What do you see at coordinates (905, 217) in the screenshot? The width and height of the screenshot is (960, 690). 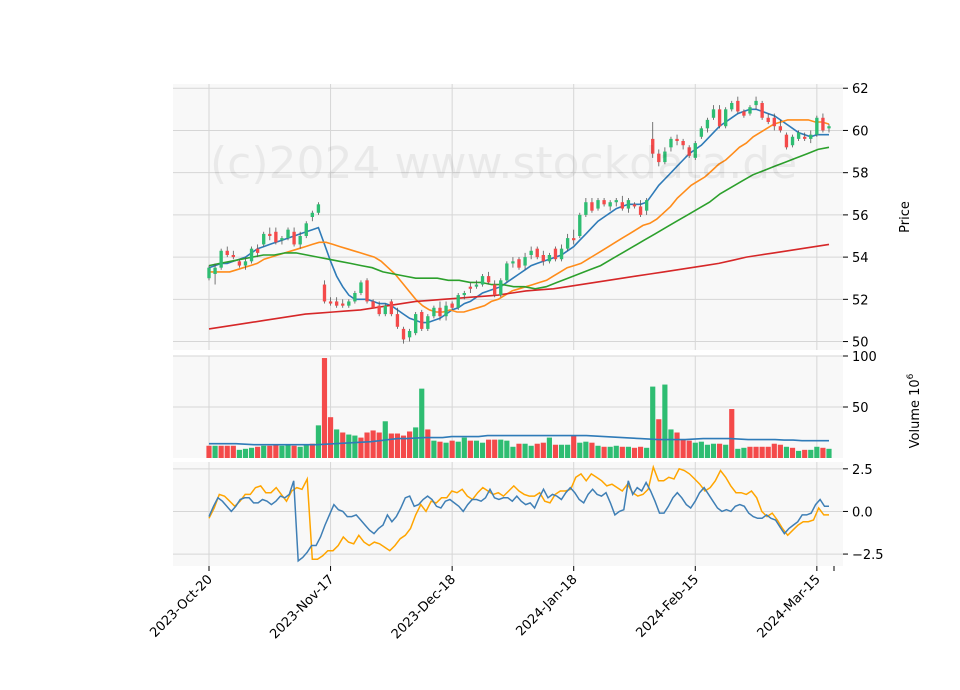 I see `price-axis-title: Price` at bounding box center [905, 217].